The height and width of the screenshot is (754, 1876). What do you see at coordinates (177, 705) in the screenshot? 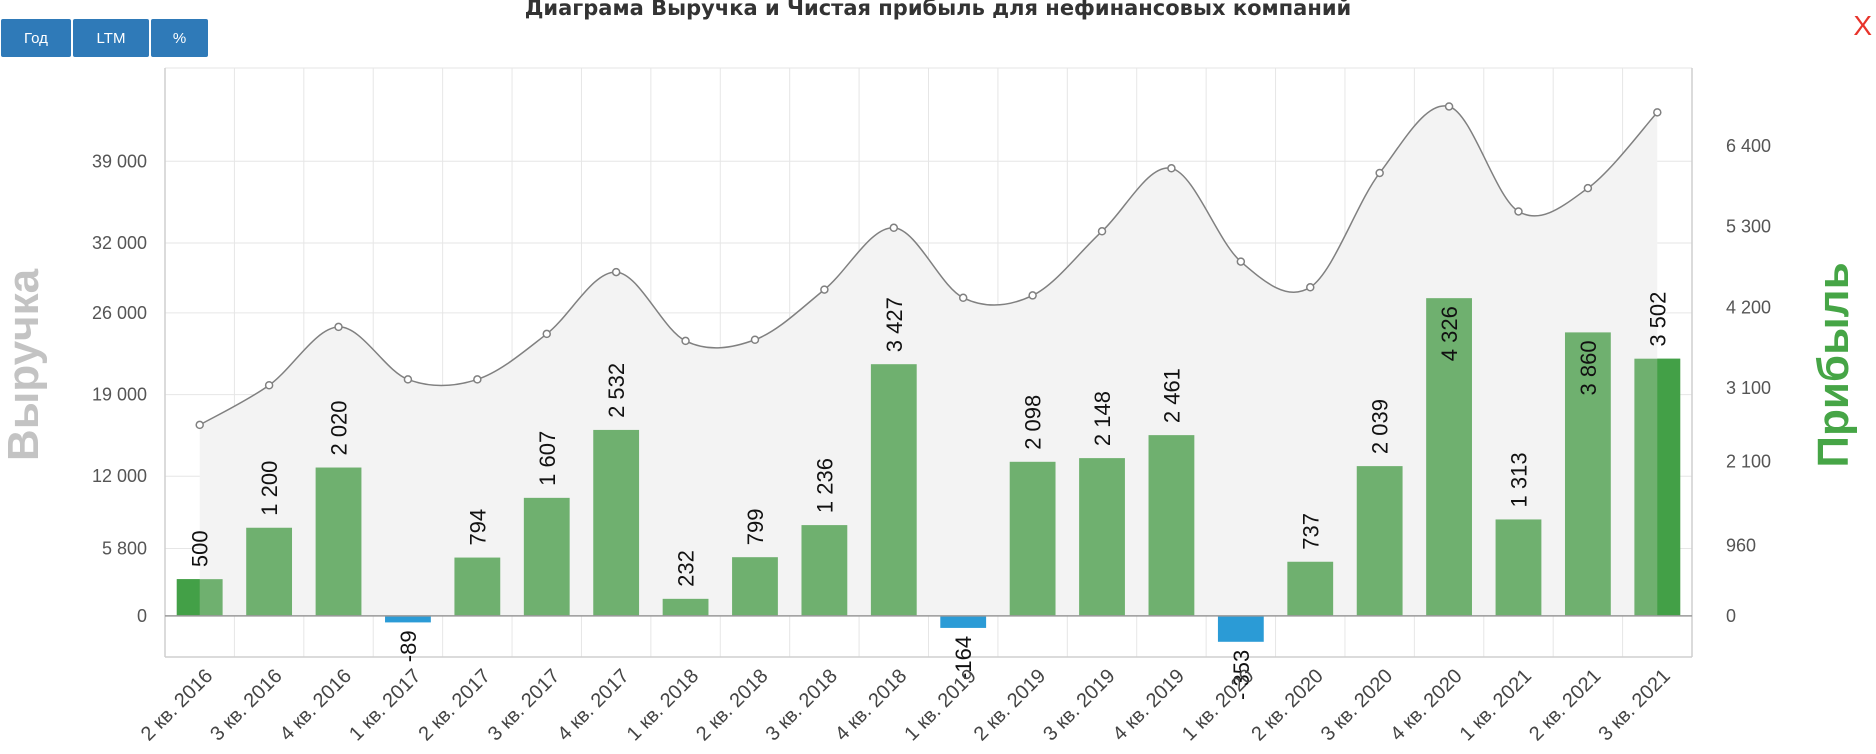
I see `x-tick-label: 2 кв. 2016` at bounding box center [177, 705].